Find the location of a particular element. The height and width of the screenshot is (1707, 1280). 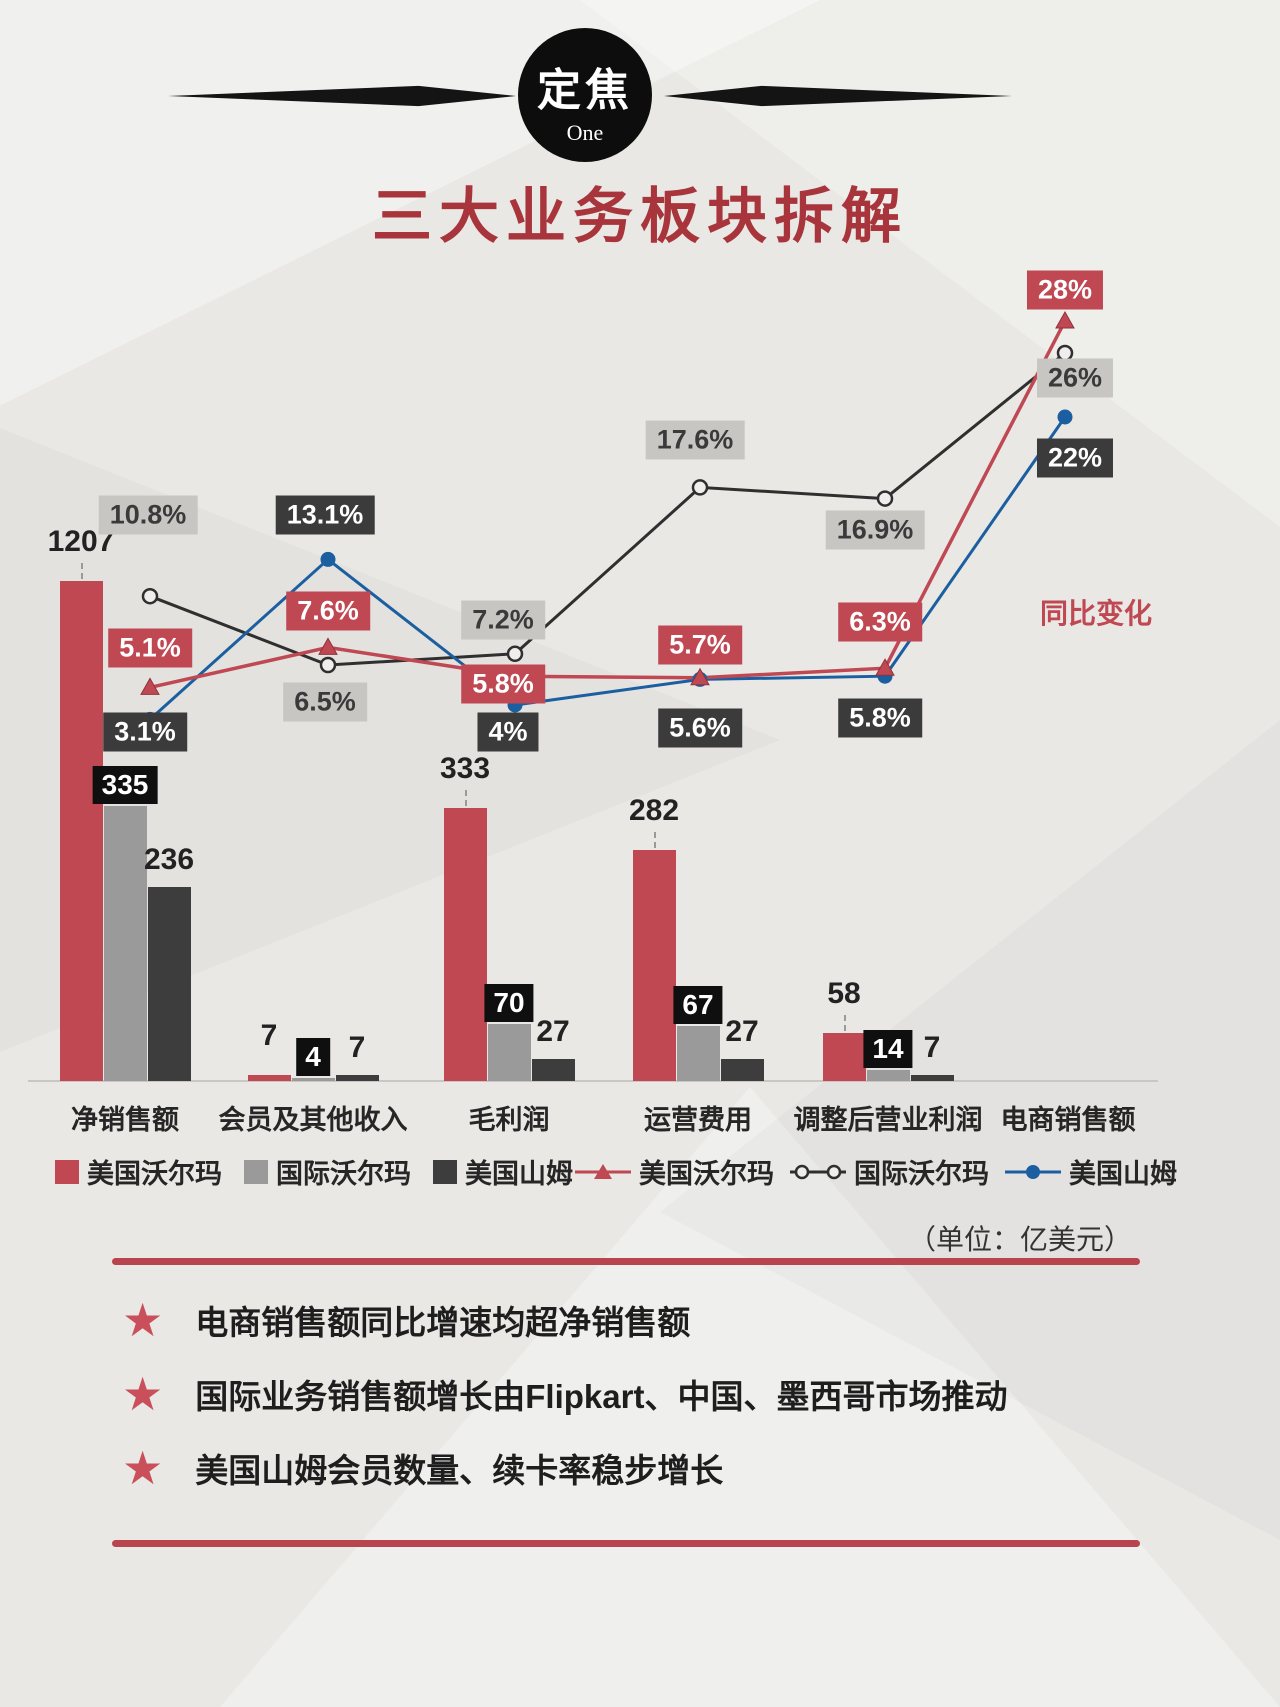

series-badge: 定焦 One is located at coordinates (585, 95).